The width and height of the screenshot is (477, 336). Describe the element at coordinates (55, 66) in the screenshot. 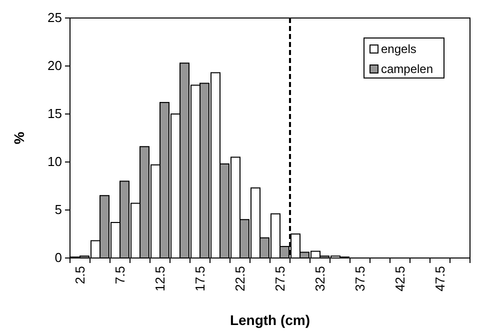

I see `y-tick-label: 20` at that location.